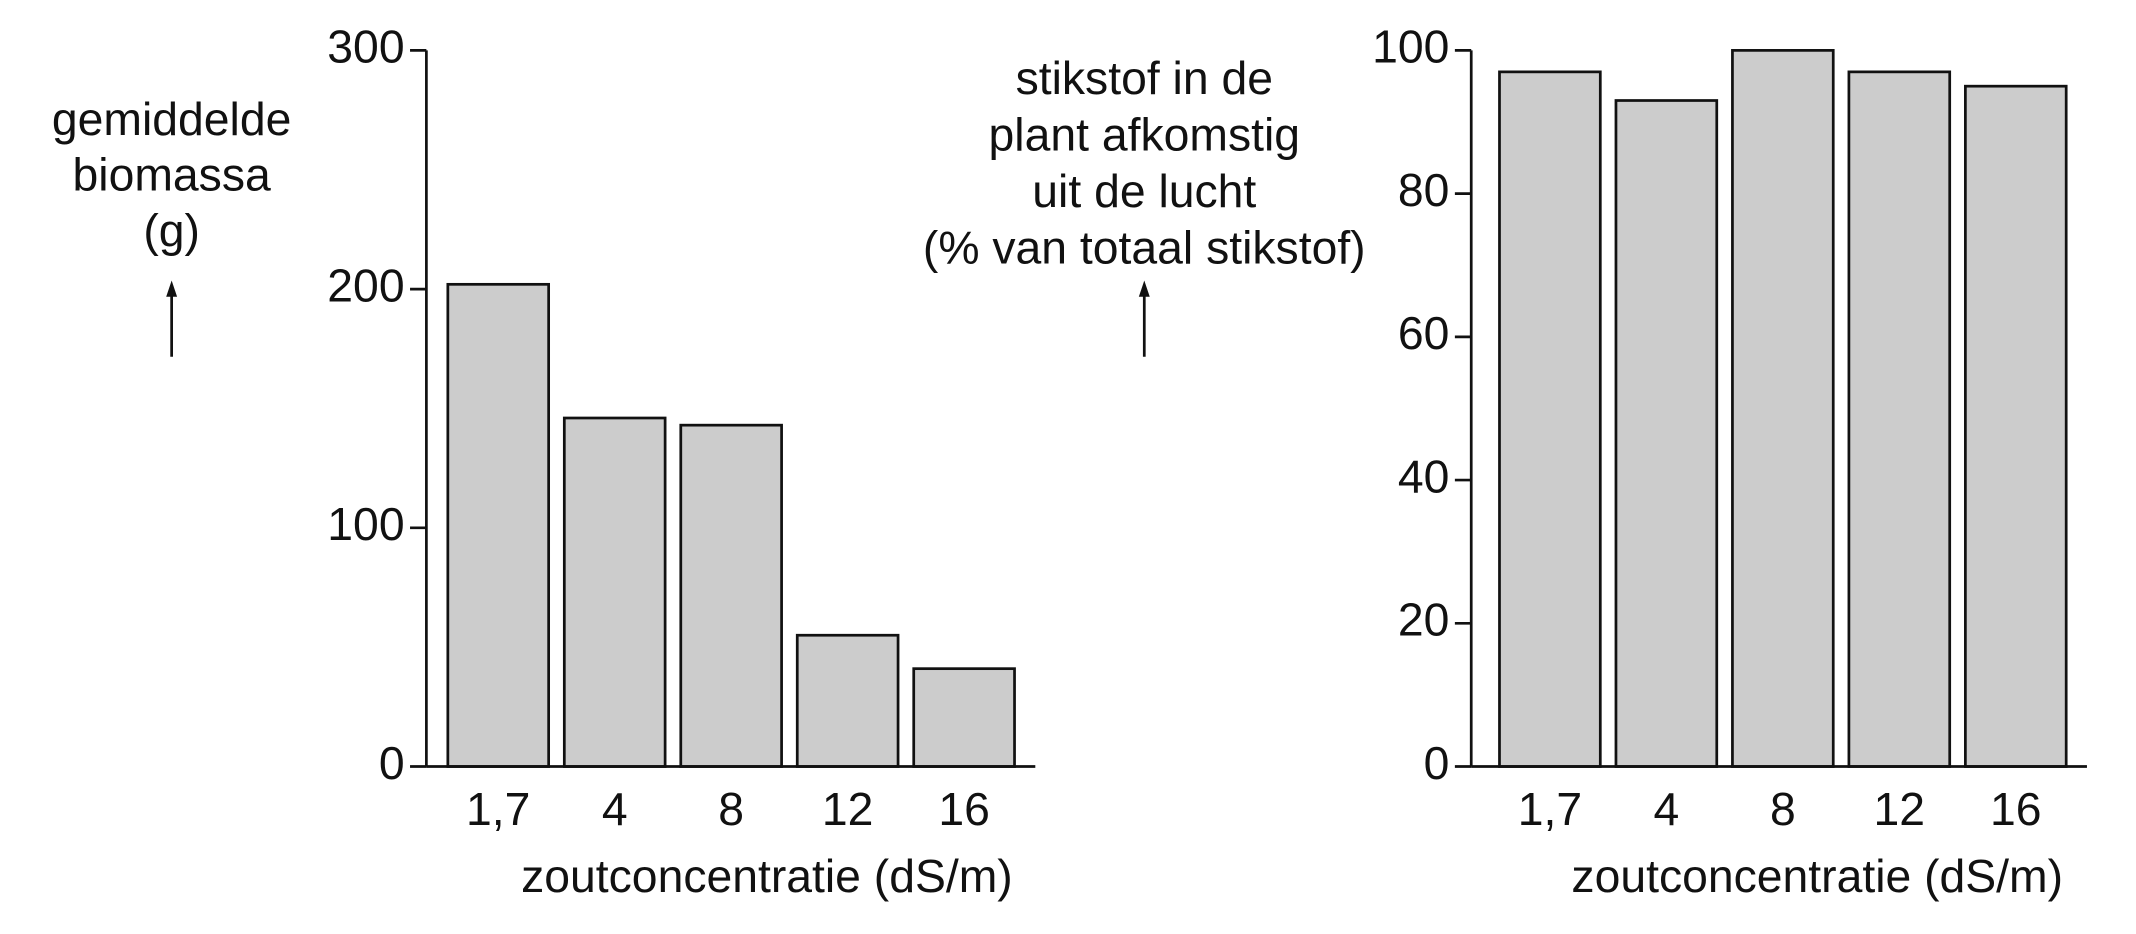 The image size is (2136, 934). Describe the element at coordinates (1144, 78) in the screenshot. I see `y-axis-label: stikstof in de` at that location.